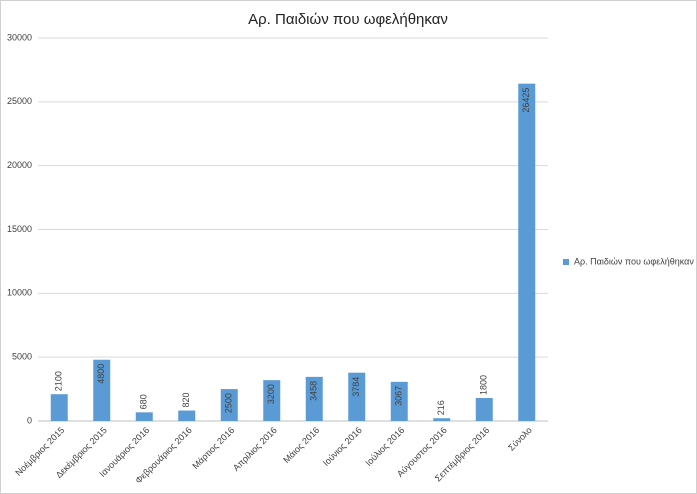  I want to click on legend-swatch, so click(566, 262).